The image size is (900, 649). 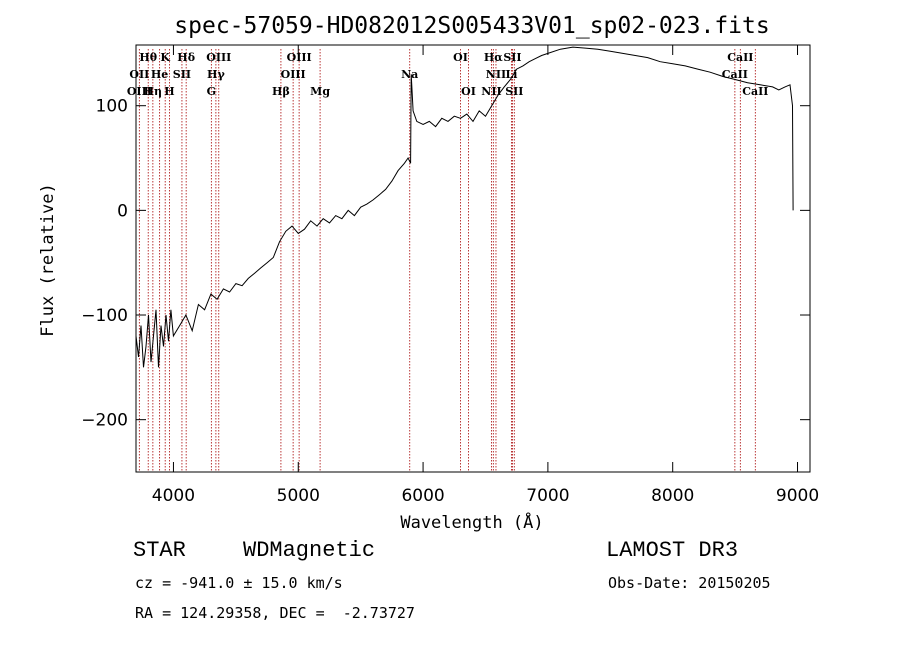 I want to click on x-tick-label: 4000, so click(x=173, y=496).